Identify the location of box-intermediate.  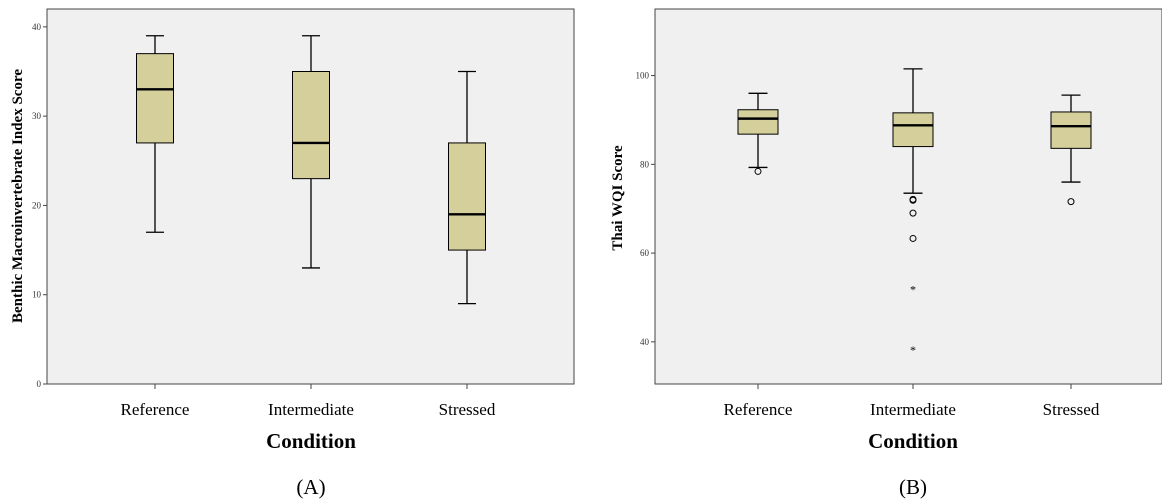
(311, 152).